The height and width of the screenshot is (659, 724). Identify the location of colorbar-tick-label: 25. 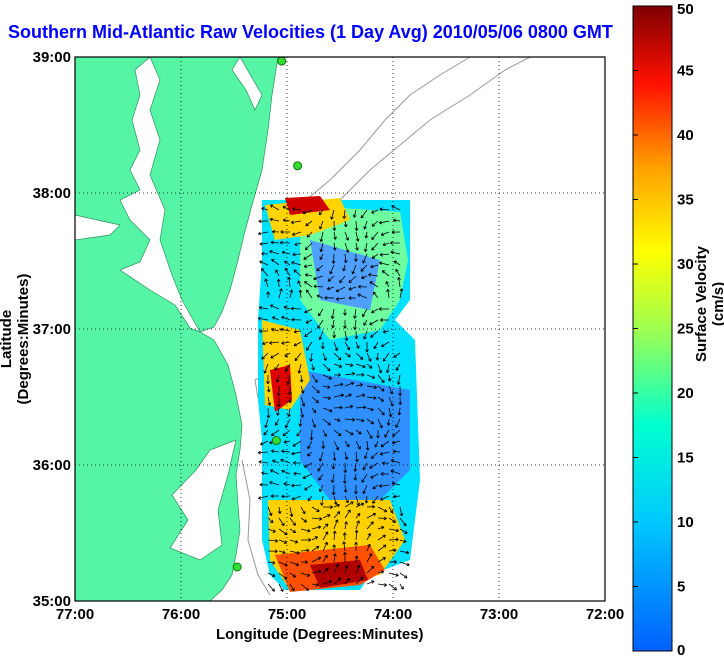
(685, 329).